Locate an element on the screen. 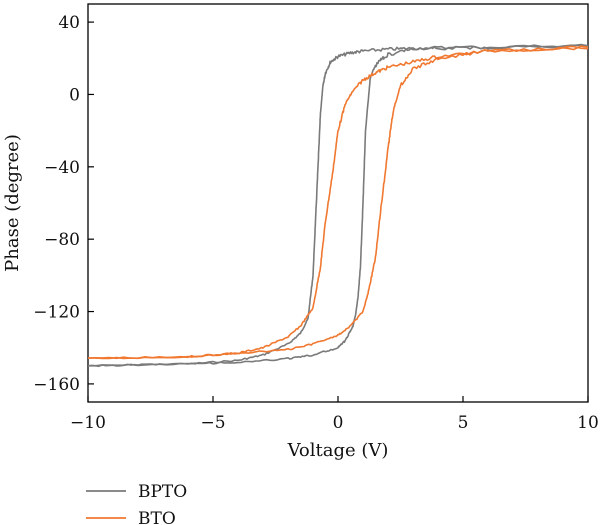 The image size is (600, 525). x-tick-label: −10 is located at coordinates (88, 423).